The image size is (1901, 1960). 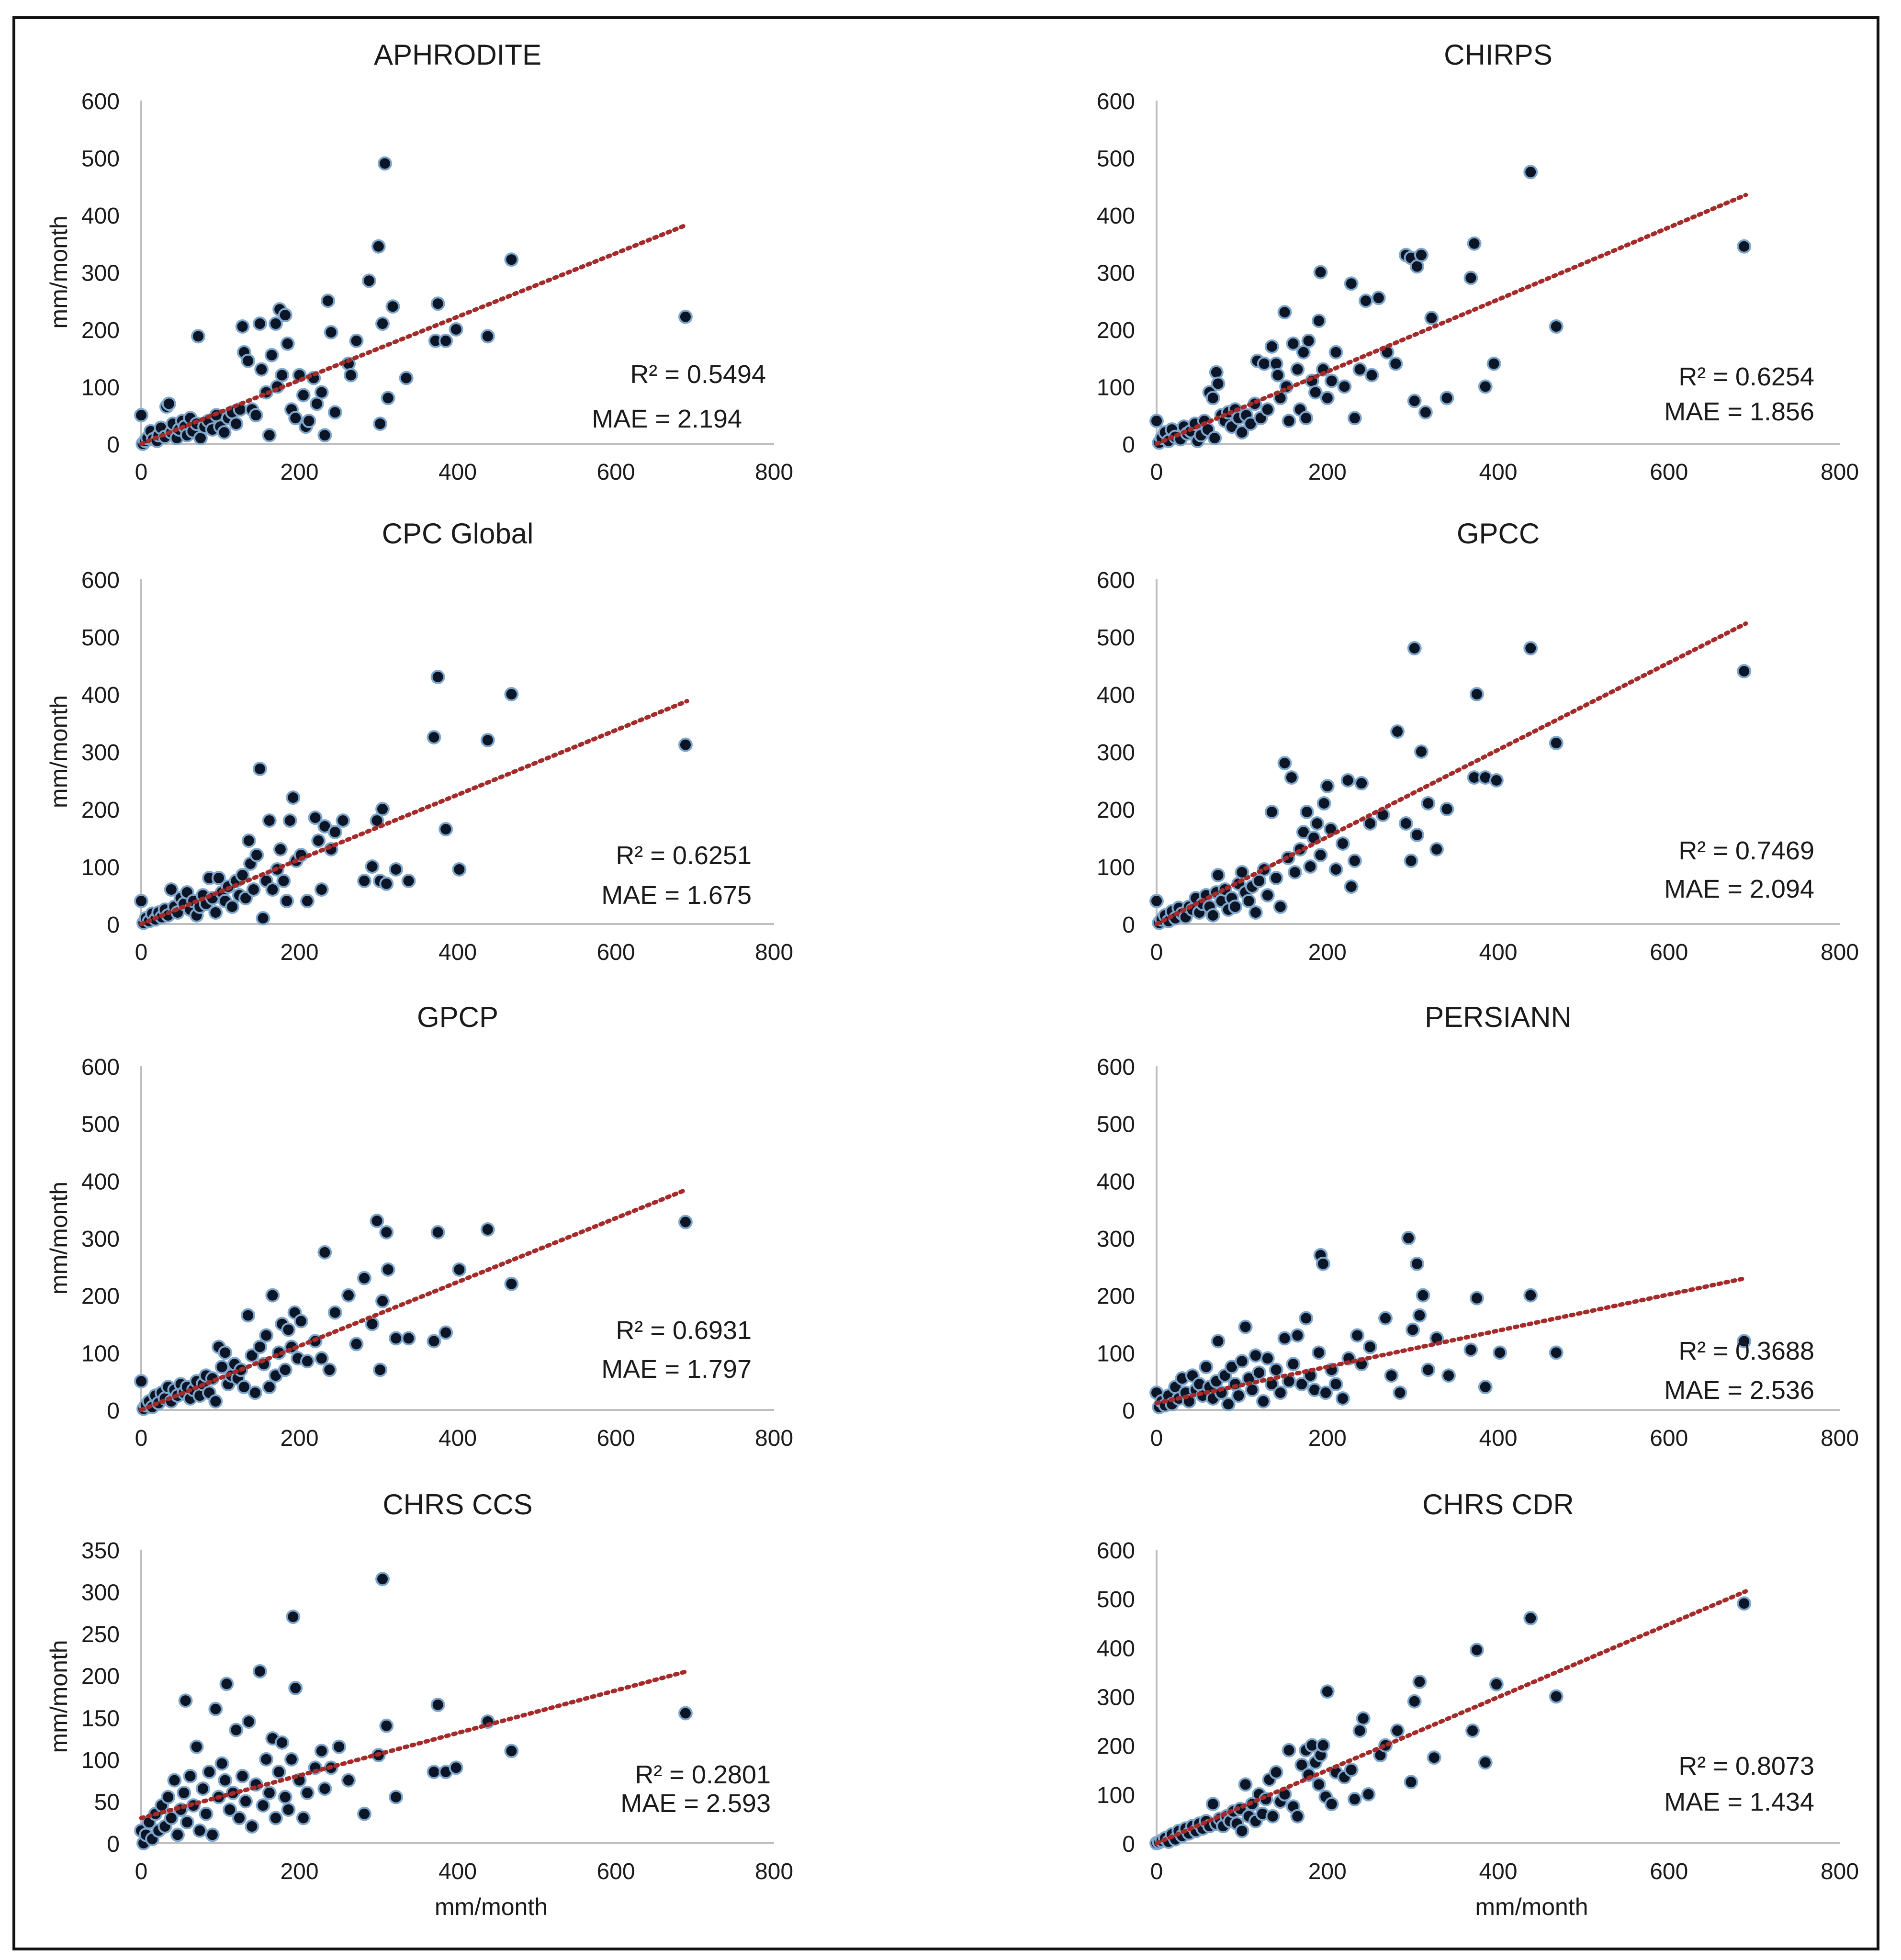 What do you see at coordinates (1739, 889) in the screenshot?
I see `mae-label: MAE = 2.094` at bounding box center [1739, 889].